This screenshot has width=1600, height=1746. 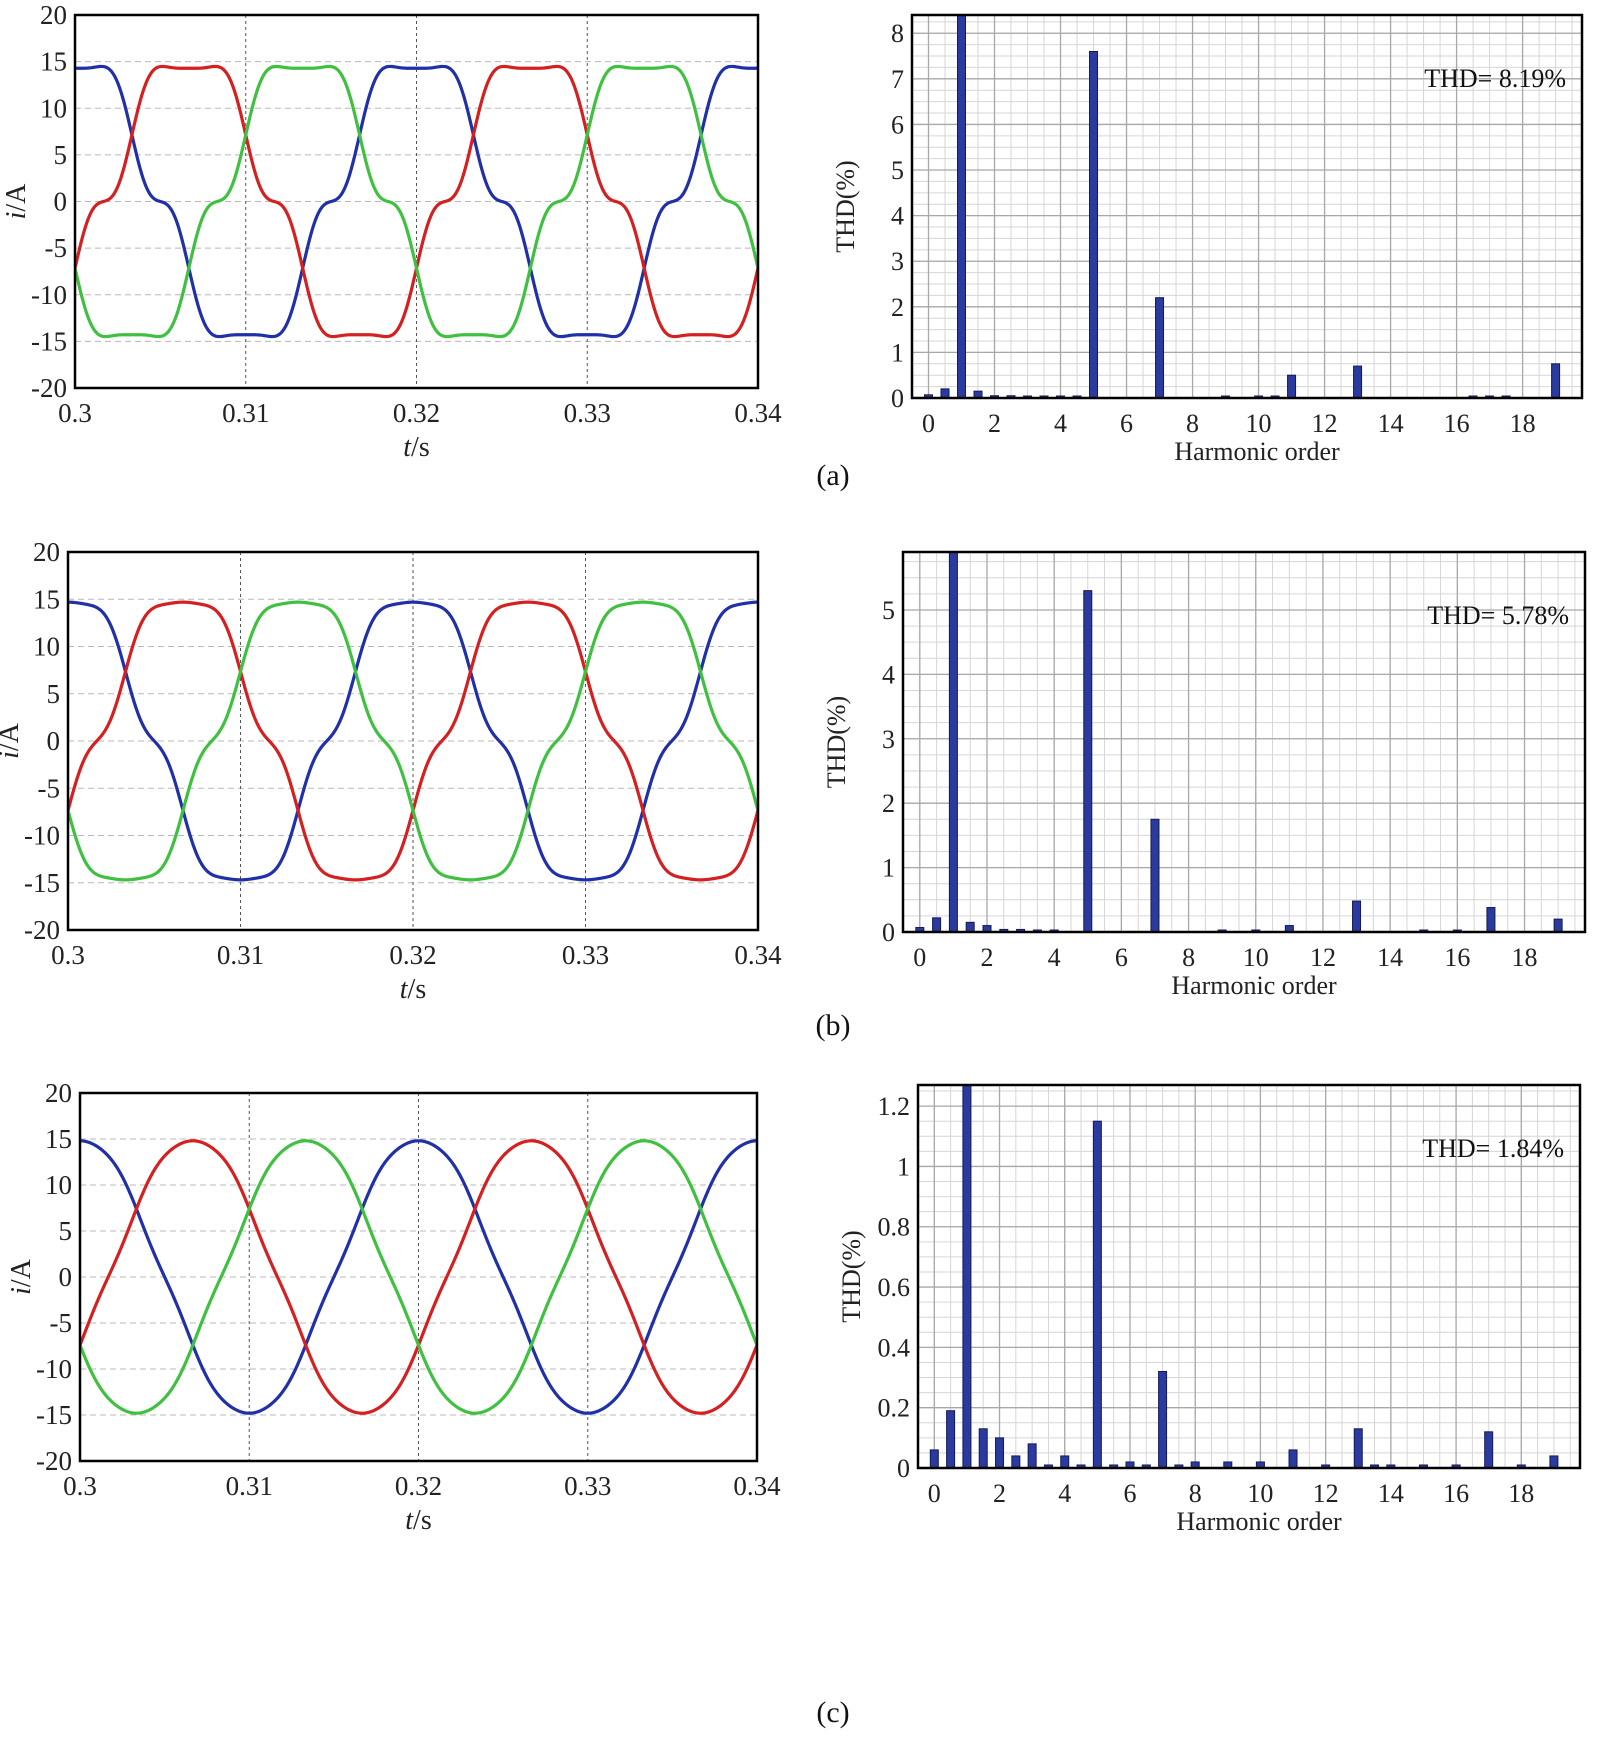 What do you see at coordinates (1493, 1148) in the screenshot?
I see `thd-annotation: THD= 1.84%` at bounding box center [1493, 1148].